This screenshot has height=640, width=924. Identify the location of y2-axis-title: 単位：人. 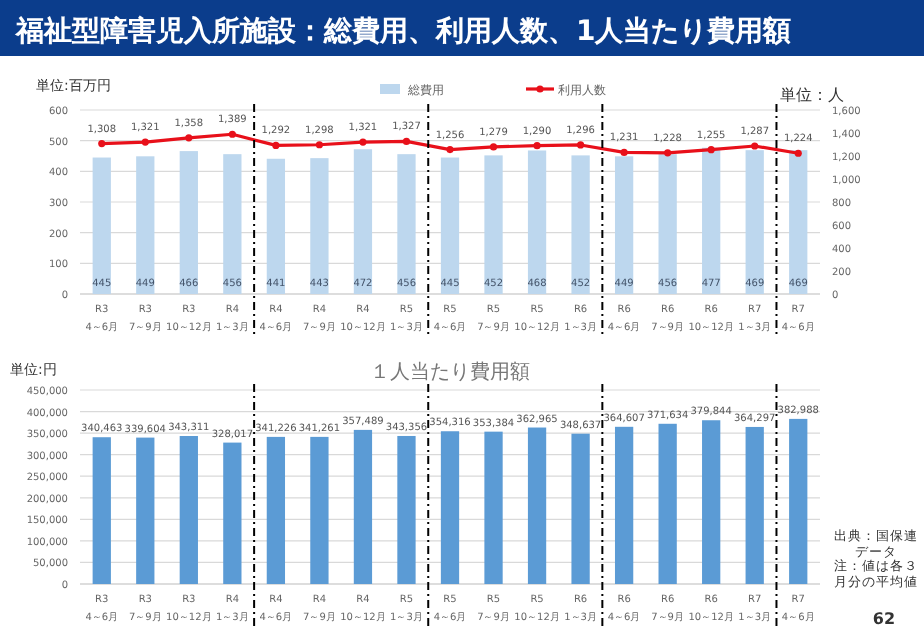
(812, 95).